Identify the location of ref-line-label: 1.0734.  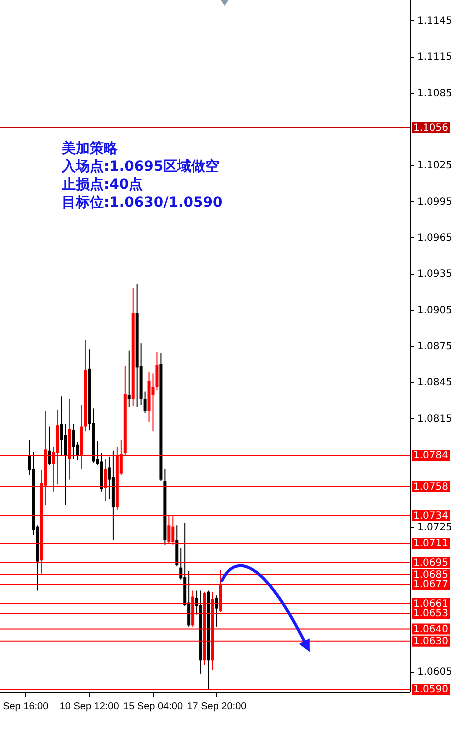
(431, 516).